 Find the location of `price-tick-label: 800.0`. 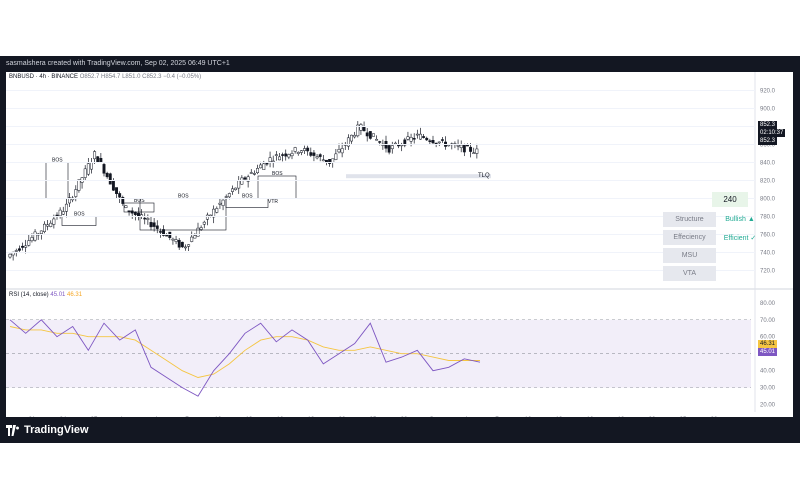

price-tick-label: 800.0 is located at coordinates (768, 200).